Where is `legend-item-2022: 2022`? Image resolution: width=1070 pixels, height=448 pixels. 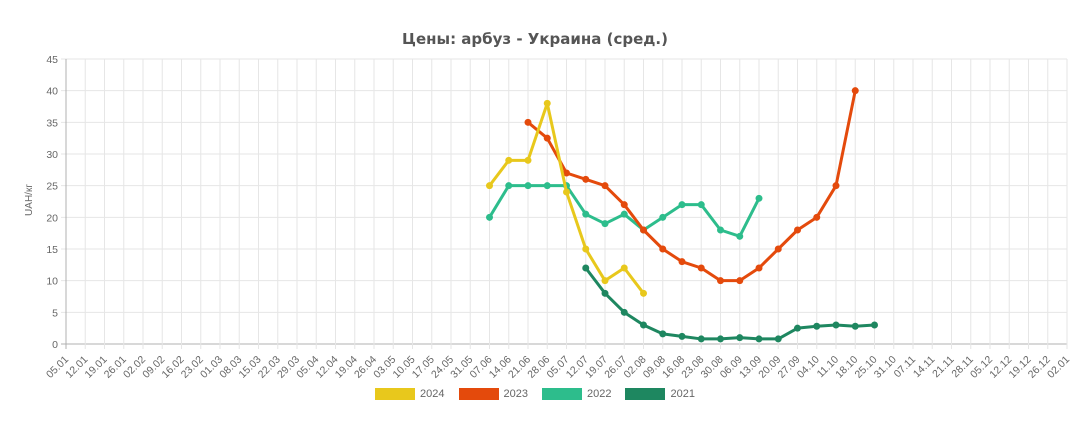 legend-item-2022: 2022 is located at coordinates (576, 394).